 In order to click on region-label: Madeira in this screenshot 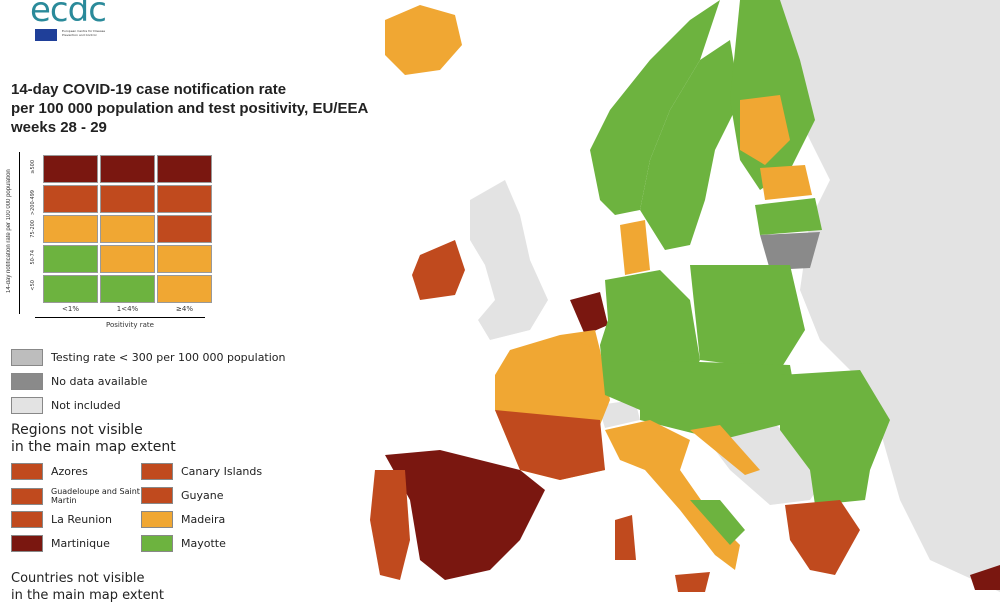, I will do `click(203, 519)`.